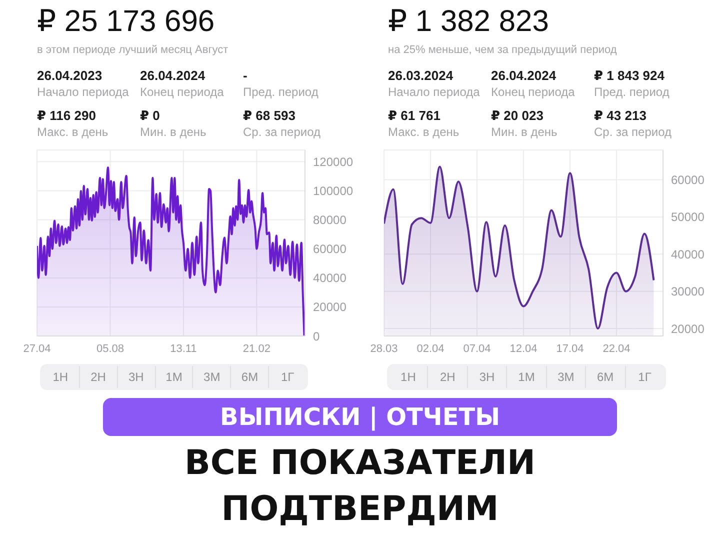 Image resolution: width=720 pixels, height=540 pixels. What do you see at coordinates (360, 463) in the screenshot?
I see `text: ВСЕ ПОКАЗАТЕЛИ` at bounding box center [360, 463].